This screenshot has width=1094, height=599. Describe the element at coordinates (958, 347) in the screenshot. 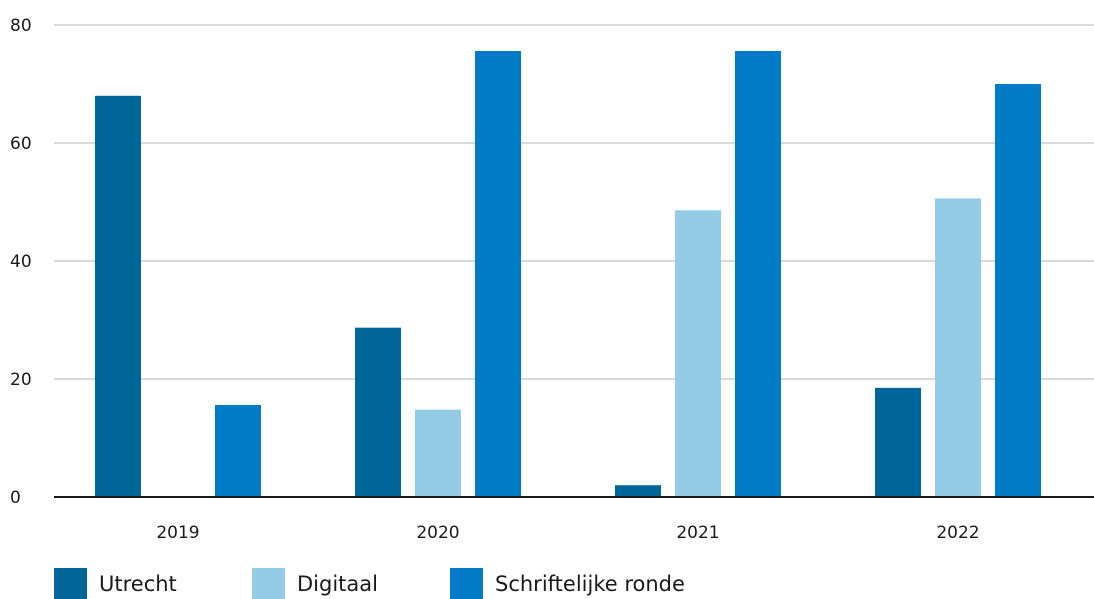

I see `bar-digitaal-2022` at that location.